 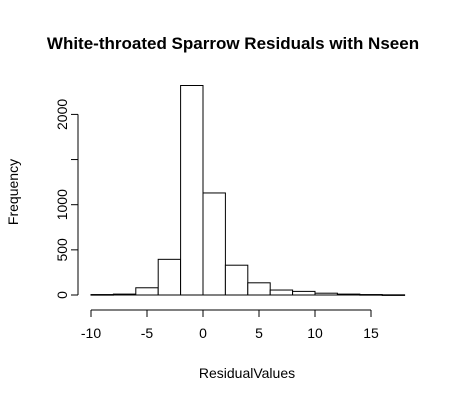 What do you see at coordinates (203, 333) in the screenshot?
I see `x-tick-label: 0` at bounding box center [203, 333].